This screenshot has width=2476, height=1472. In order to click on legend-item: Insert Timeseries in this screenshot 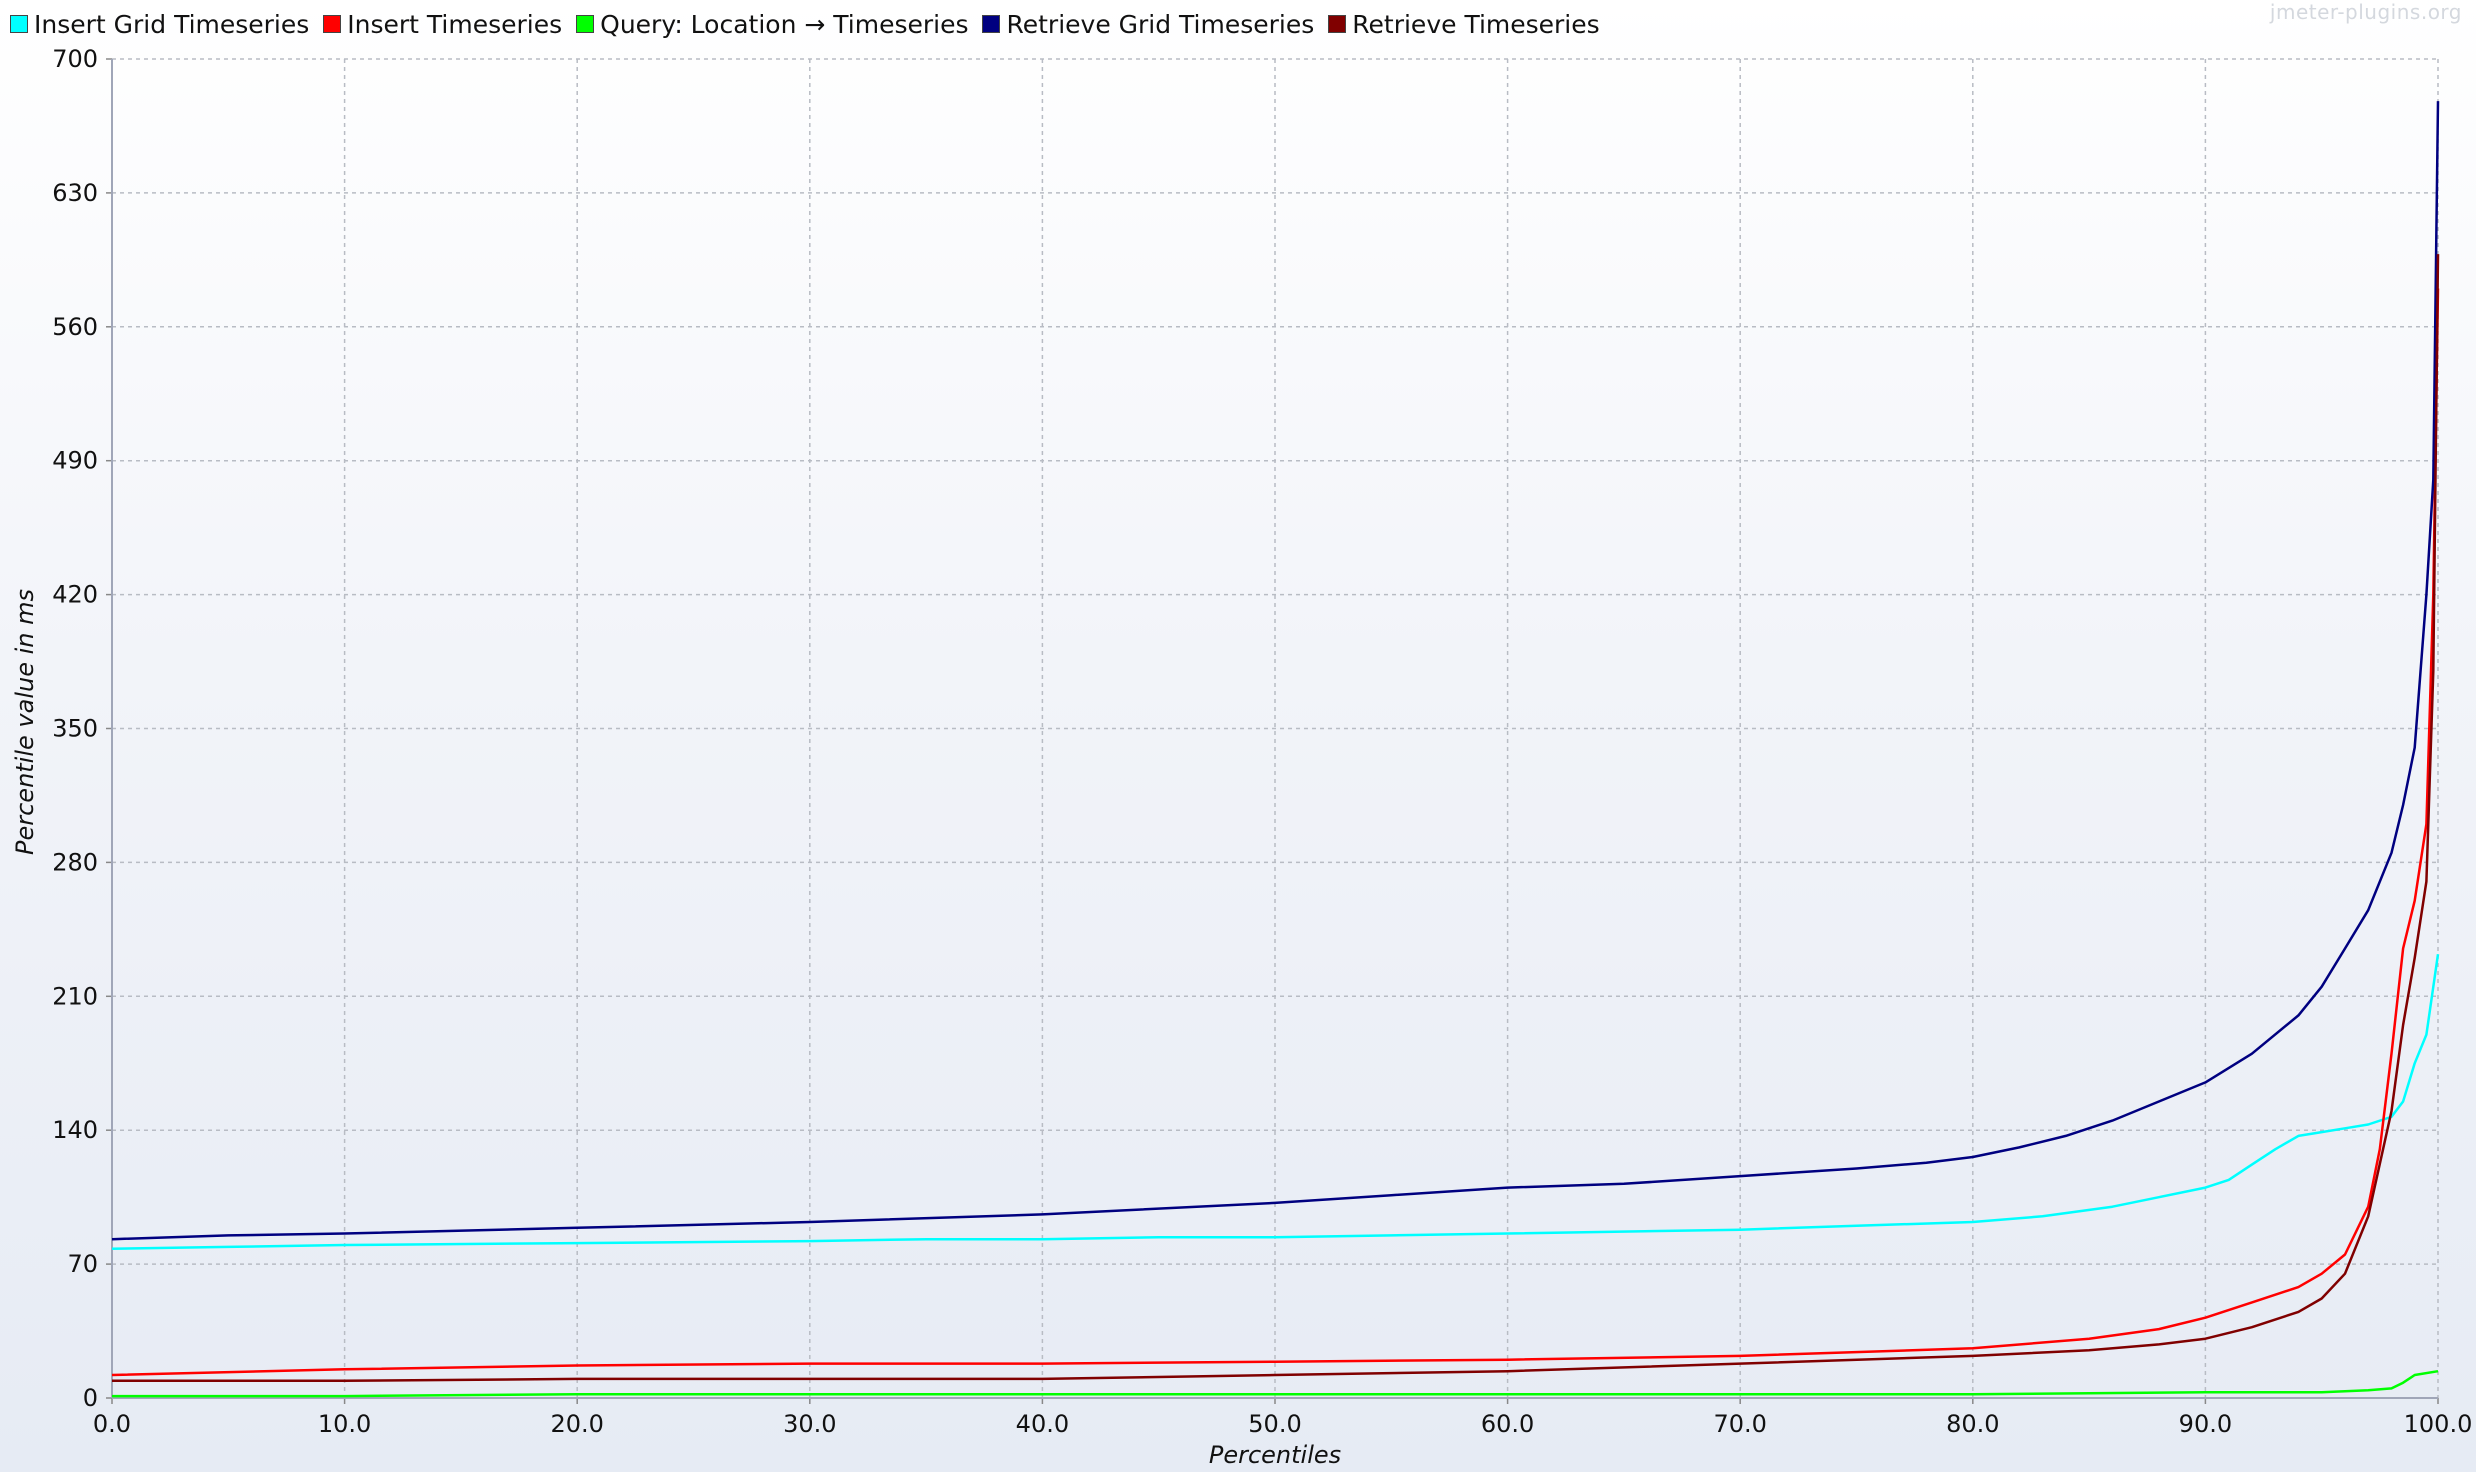, I will do `click(442, 24)`.